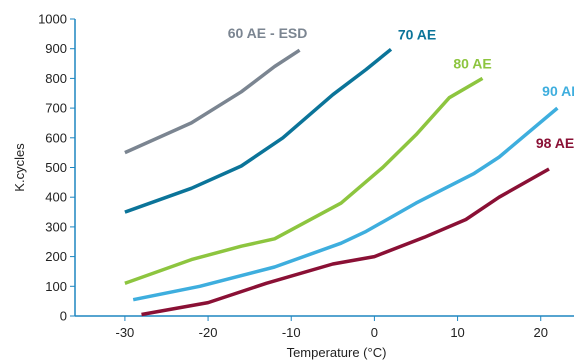 This screenshot has height=361, width=574. I want to click on x-tick-label: -30, so click(125, 332).